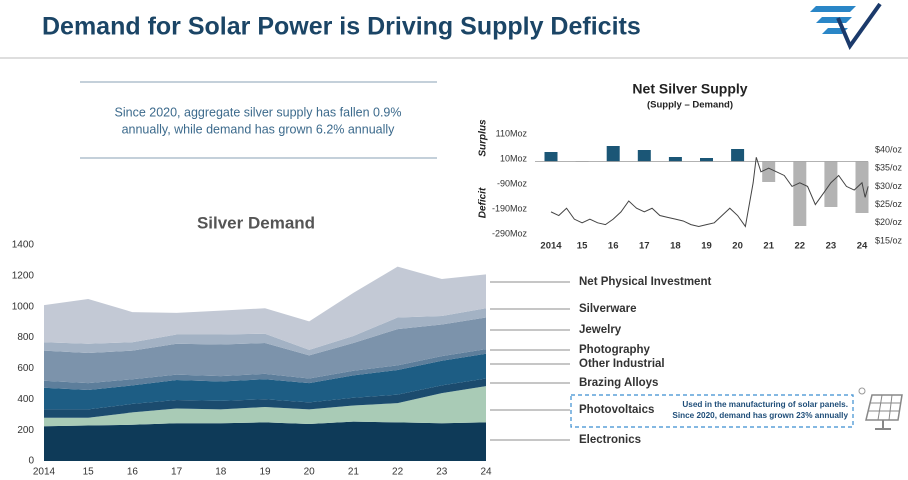  What do you see at coordinates (709, 192) in the screenshot?
I see `price-line` at bounding box center [709, 192].